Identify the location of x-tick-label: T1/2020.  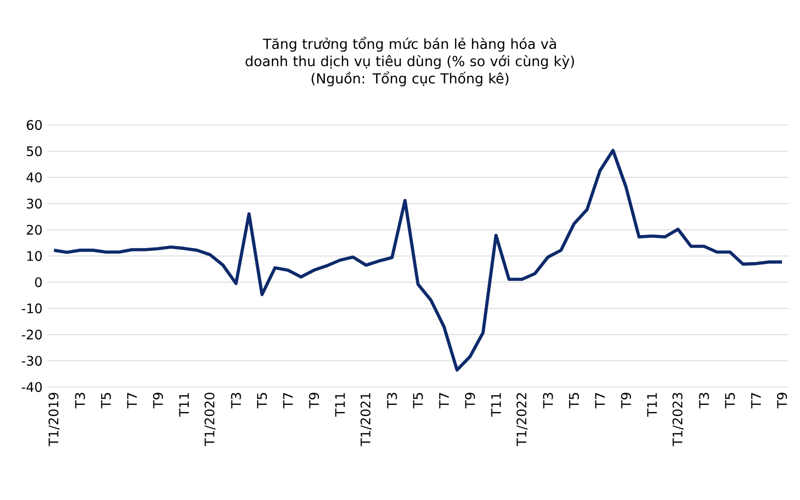
(210, 419).